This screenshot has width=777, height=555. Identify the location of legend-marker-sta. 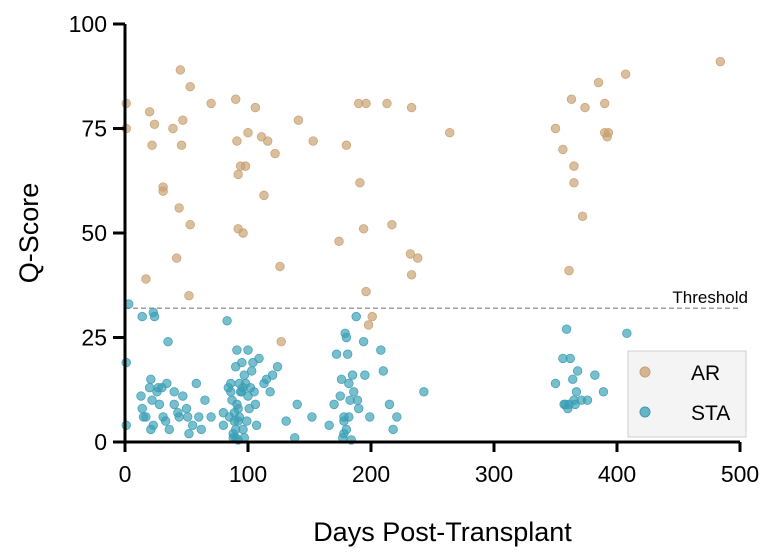
(645, 412).